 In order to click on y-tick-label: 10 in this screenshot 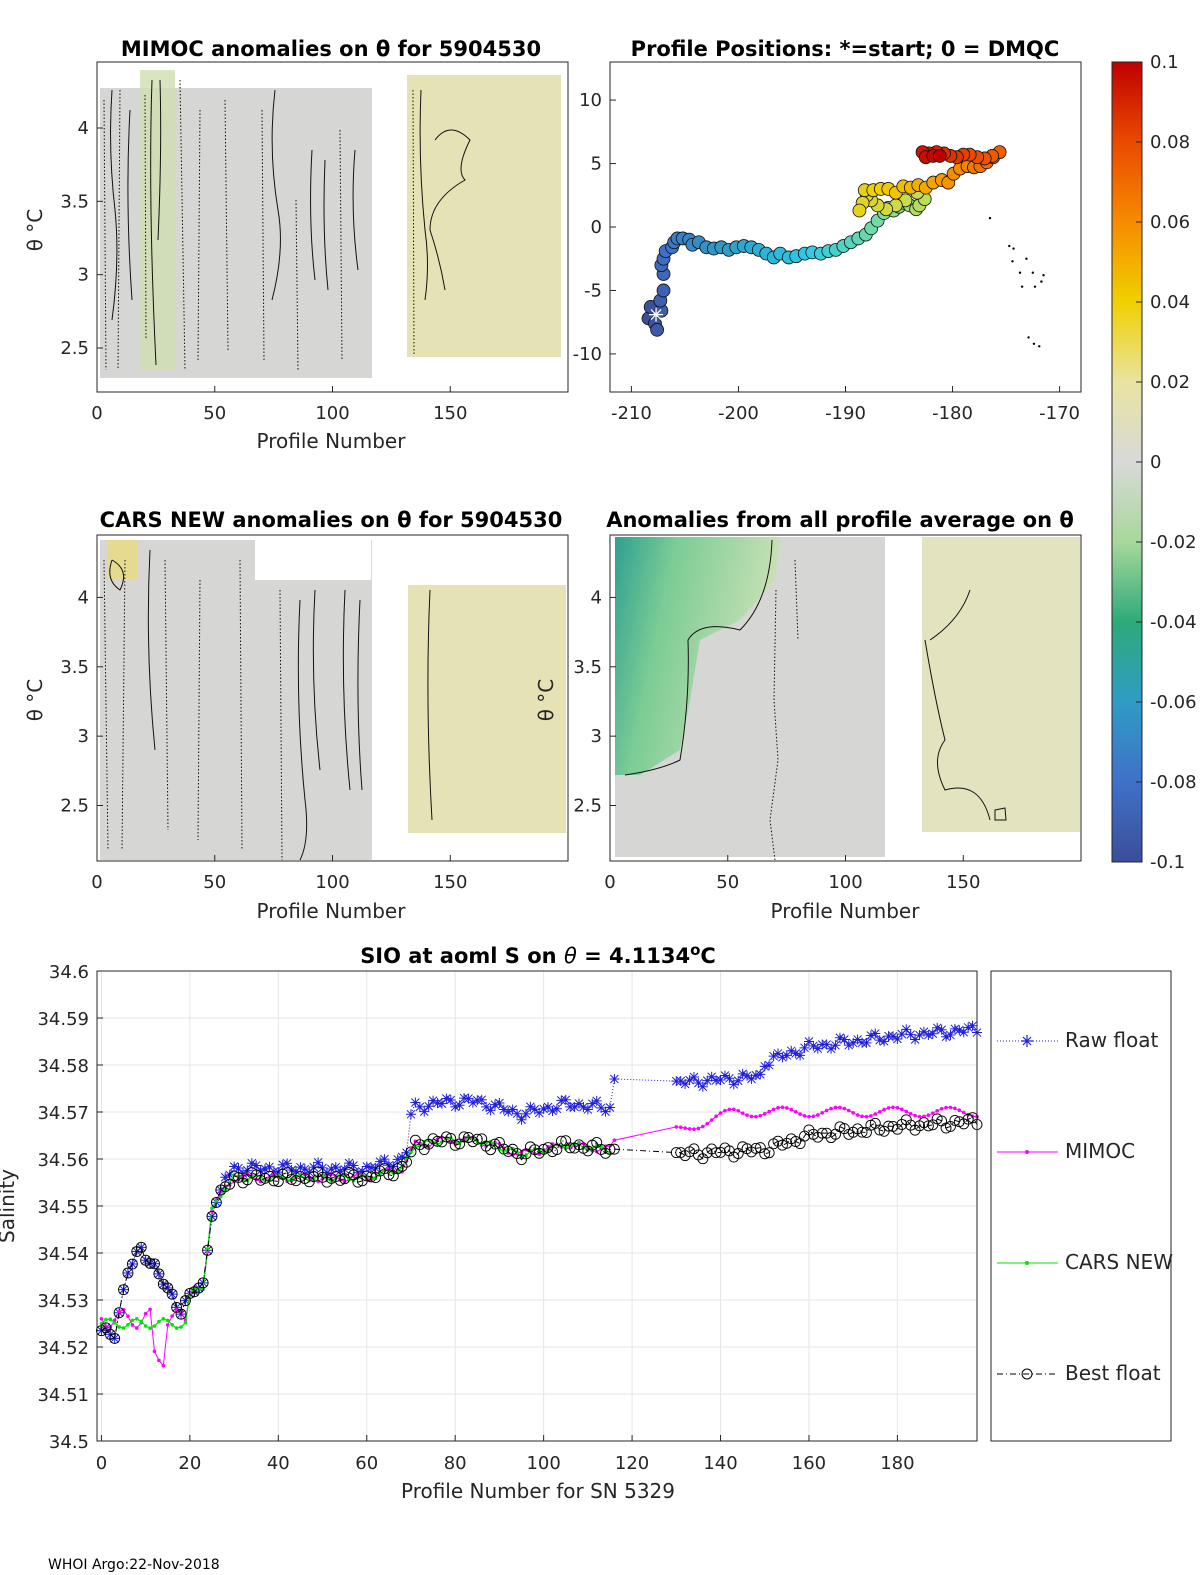, I will do `click(590, 100)`.